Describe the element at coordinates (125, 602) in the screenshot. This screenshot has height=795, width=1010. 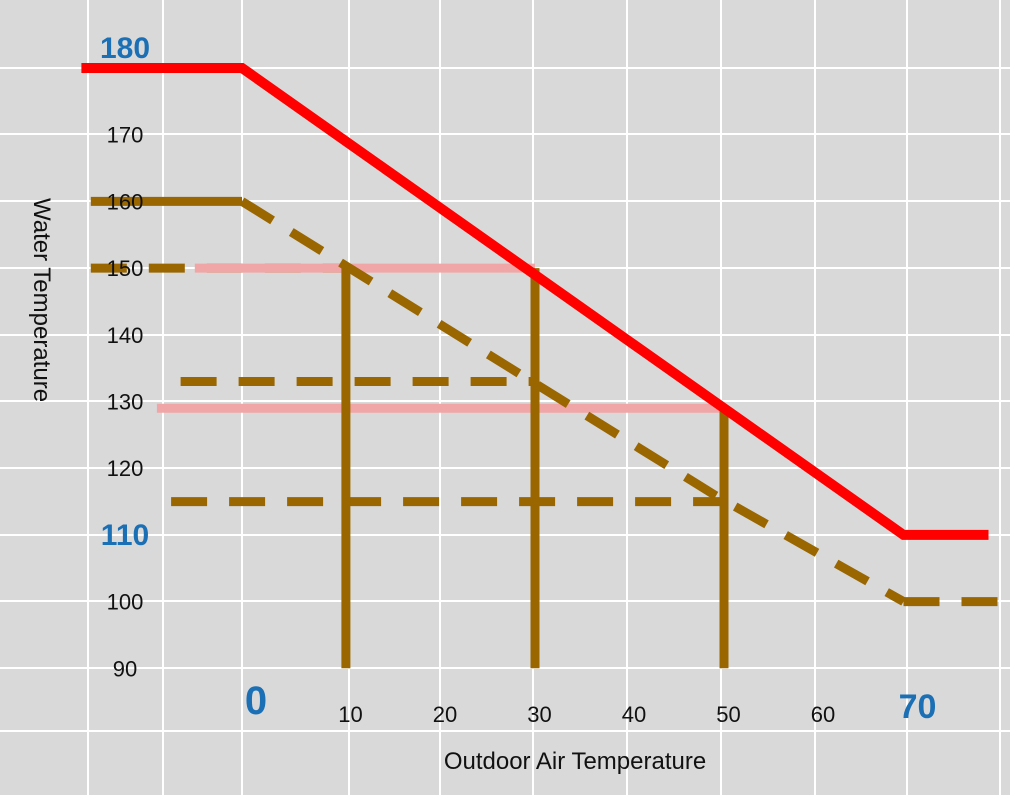
I see `y-tick-label: 100` at that location.